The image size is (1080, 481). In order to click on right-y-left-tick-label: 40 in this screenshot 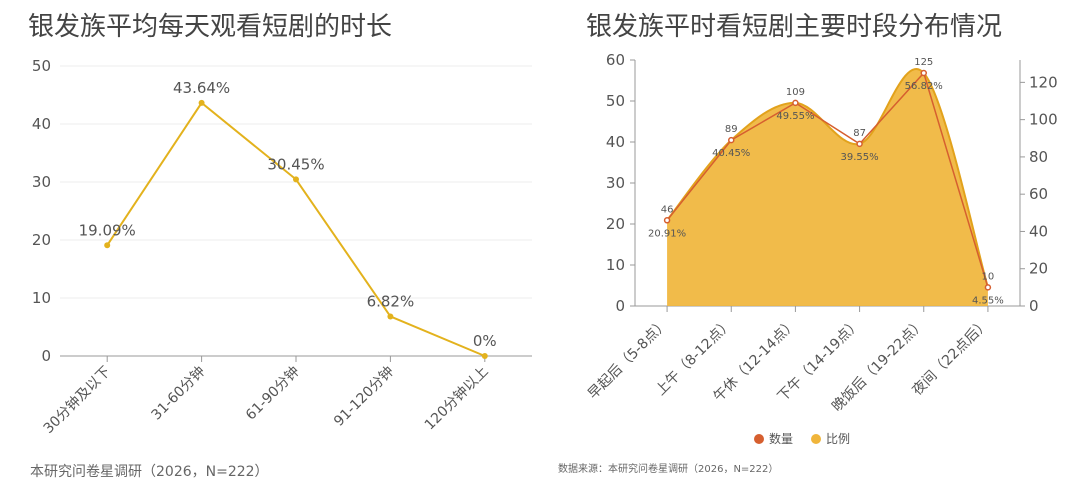, I will do `click(615, 142)`.